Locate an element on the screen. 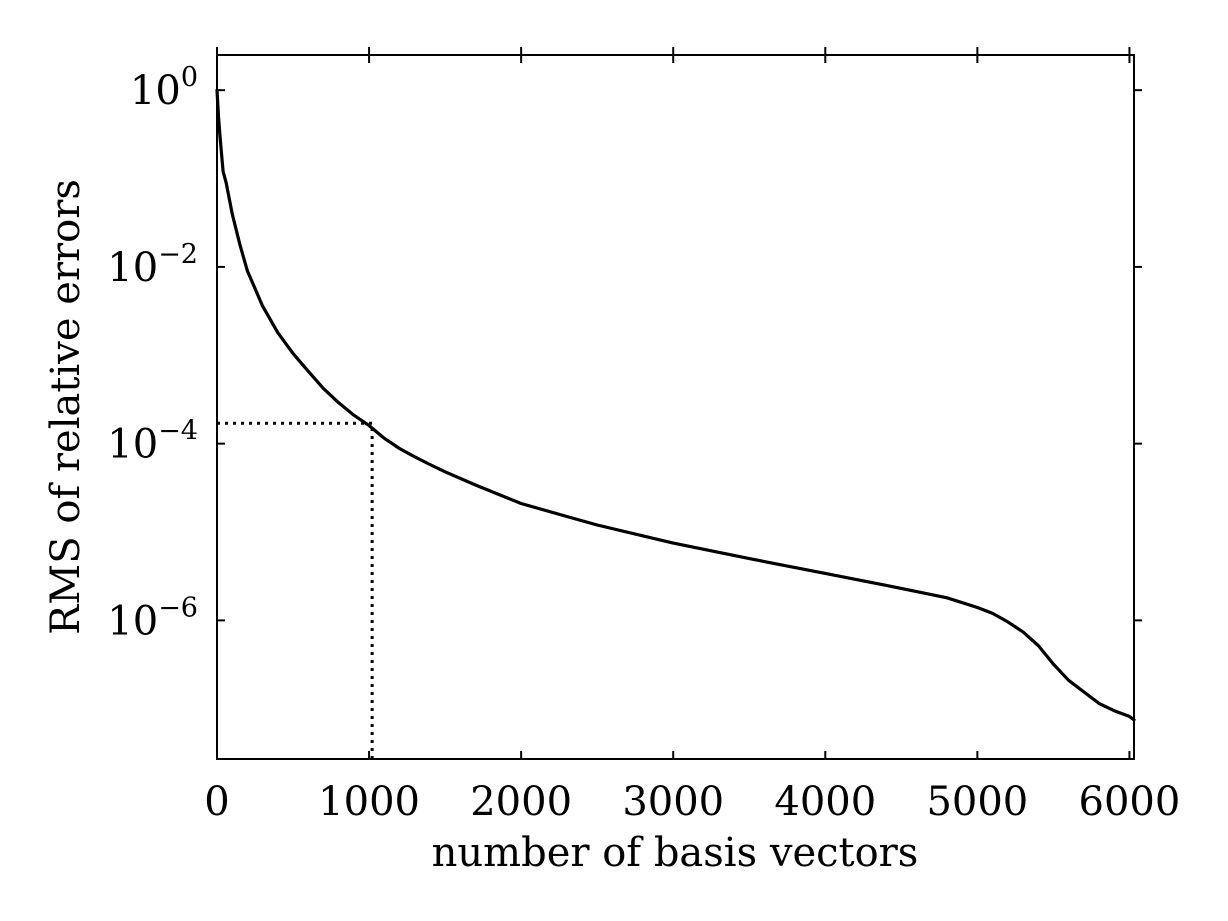 This screenshot has height=921, width=1228. x-tick-label: 3000 is located at coordinates (673, 802).